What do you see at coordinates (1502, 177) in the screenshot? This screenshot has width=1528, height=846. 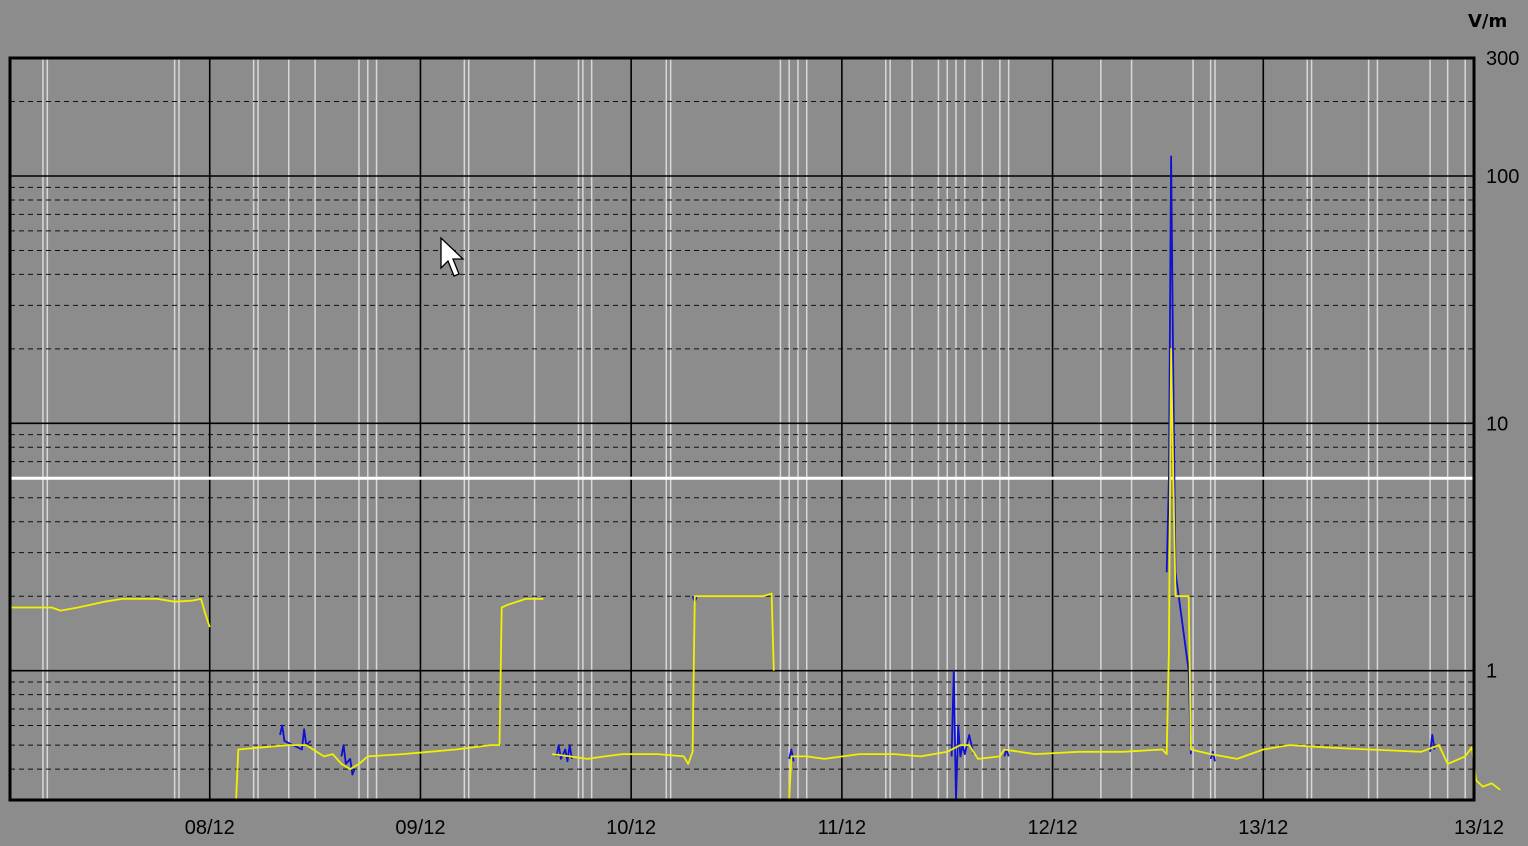 I see `y-tick-label-1: 100` at bounding box center [1502, 177].